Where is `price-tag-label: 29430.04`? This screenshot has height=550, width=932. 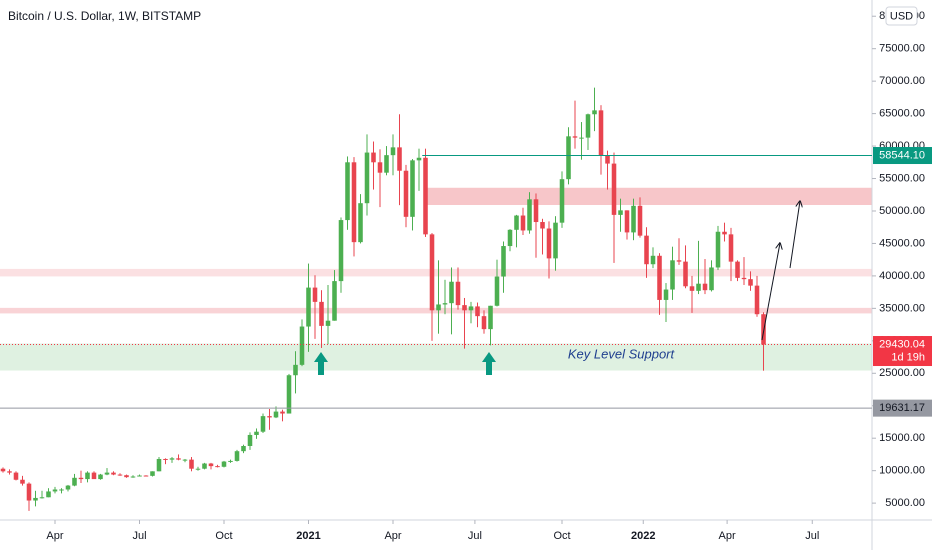 price-tag-label: 29430.04 is located at coordinates (902, 344).